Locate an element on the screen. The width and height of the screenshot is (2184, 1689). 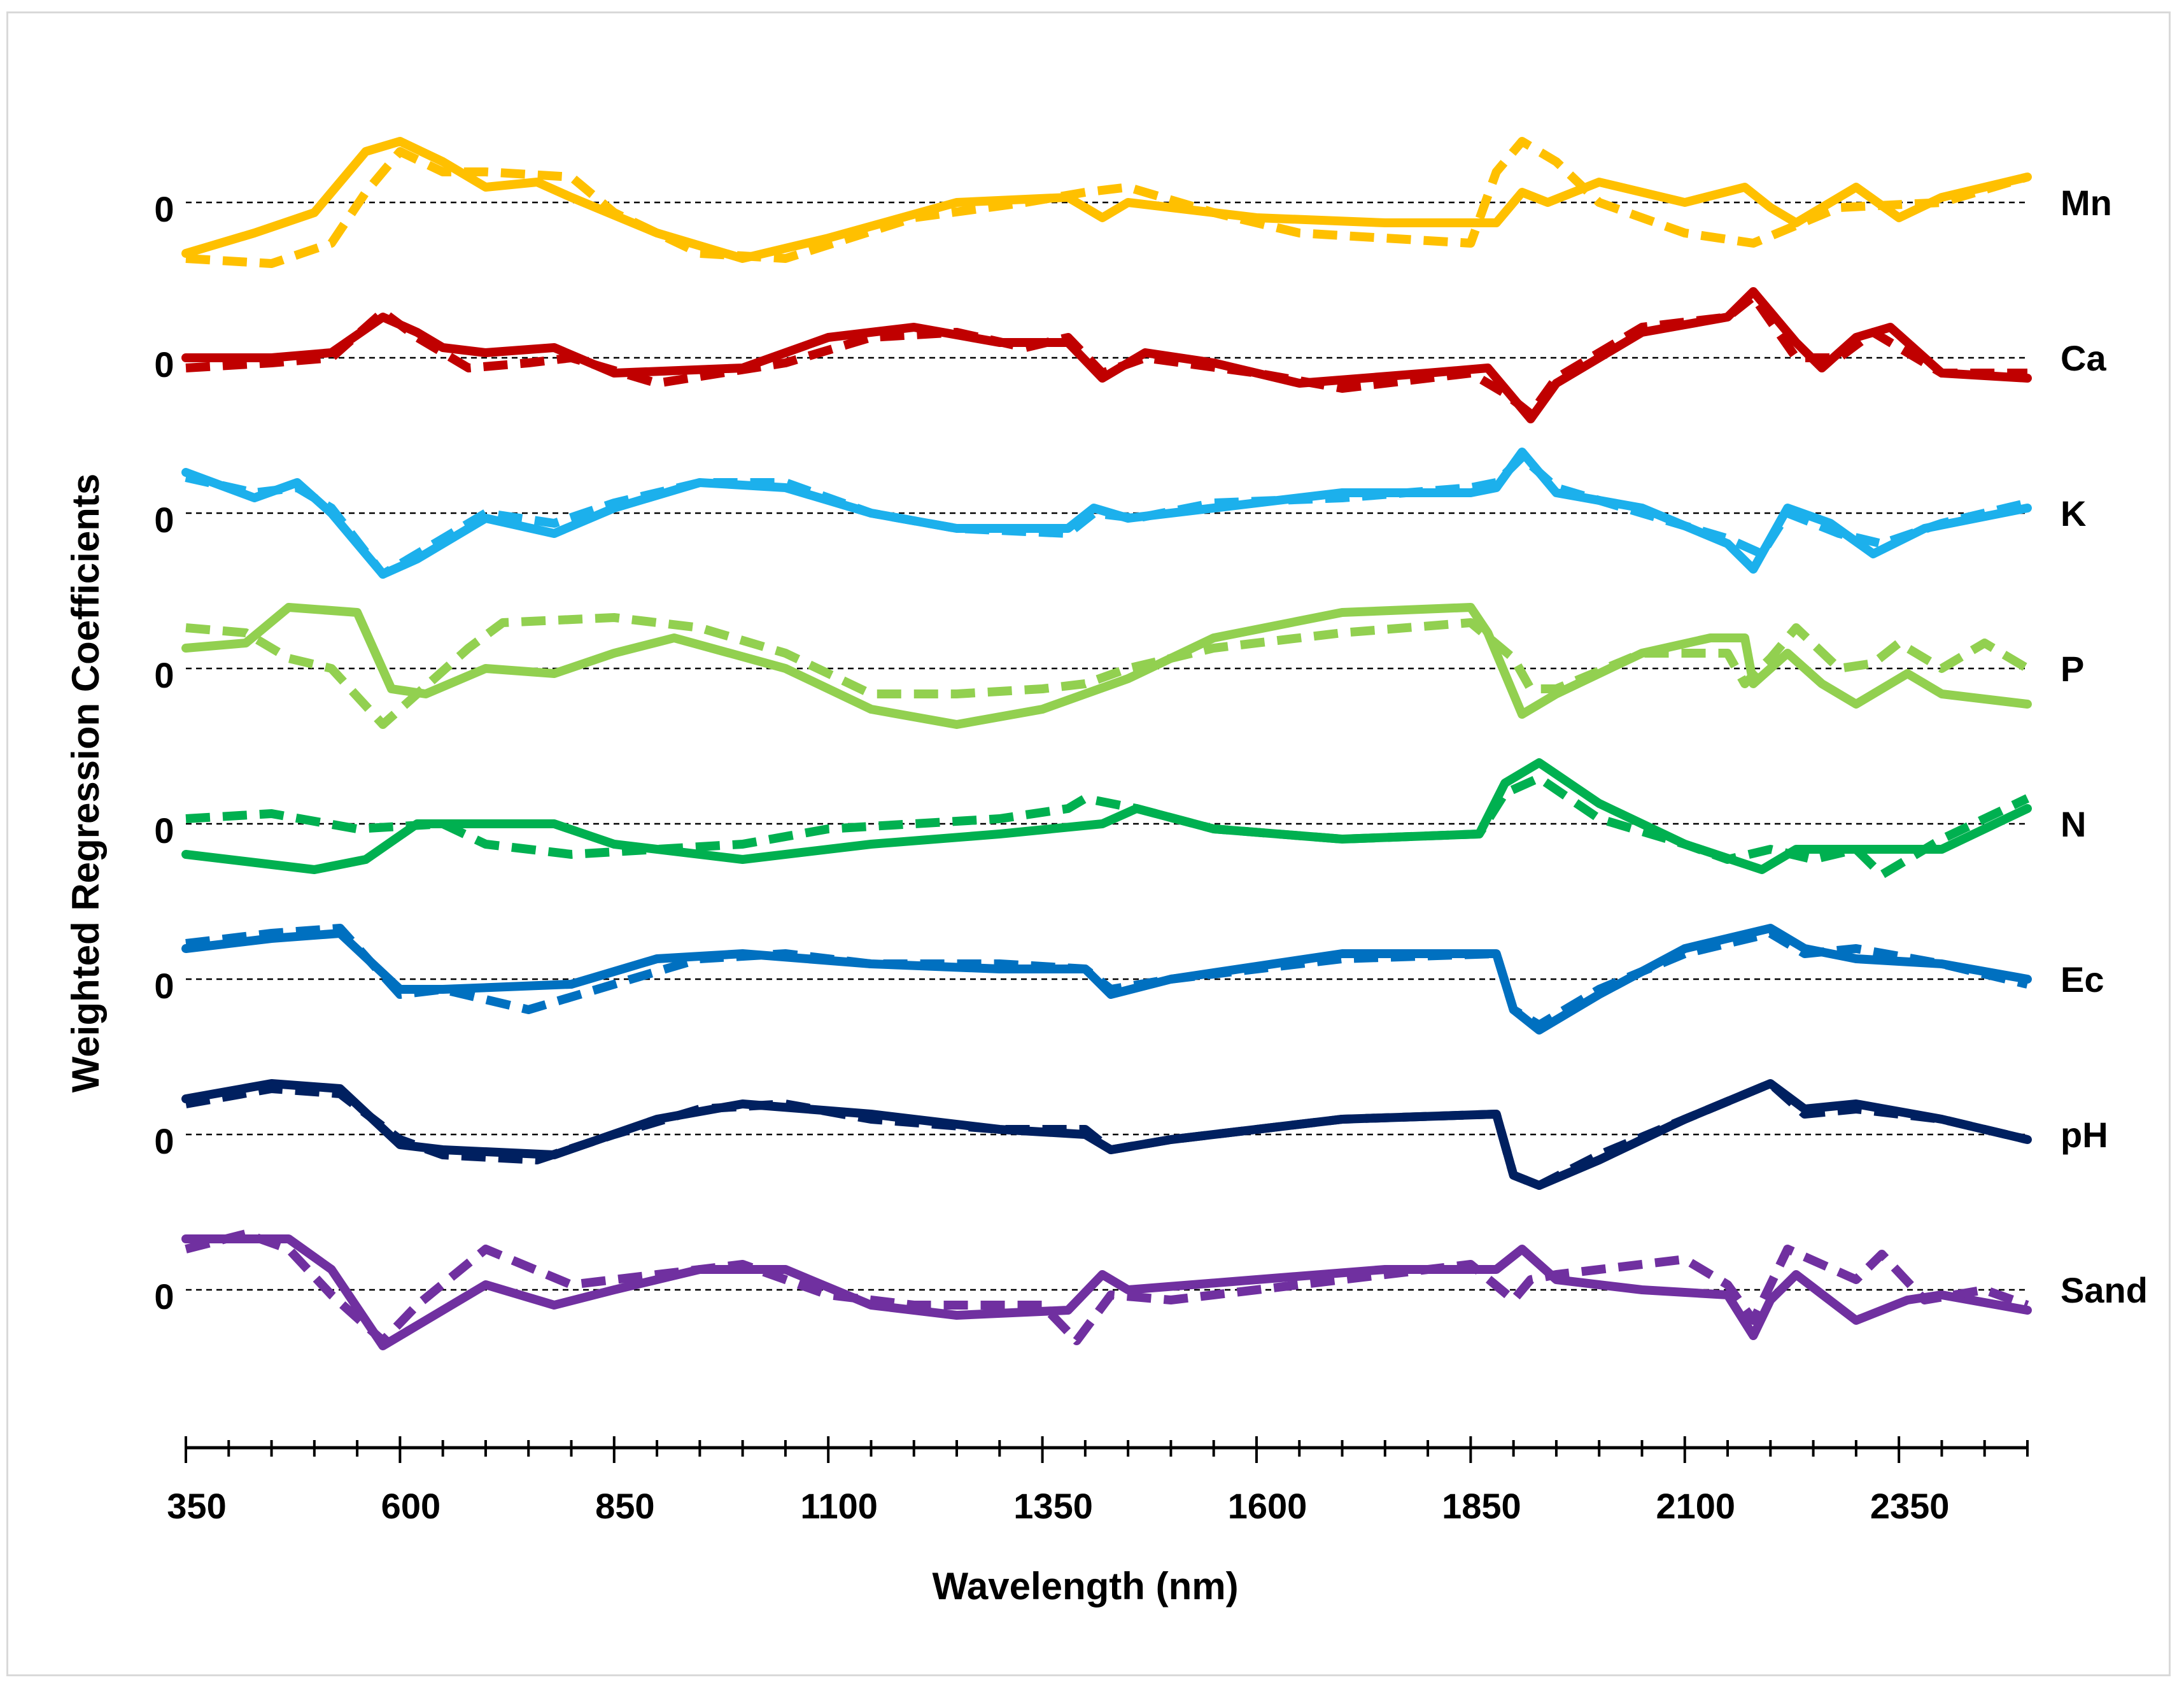
series-p-solid is located at coordinates (1106, 666).